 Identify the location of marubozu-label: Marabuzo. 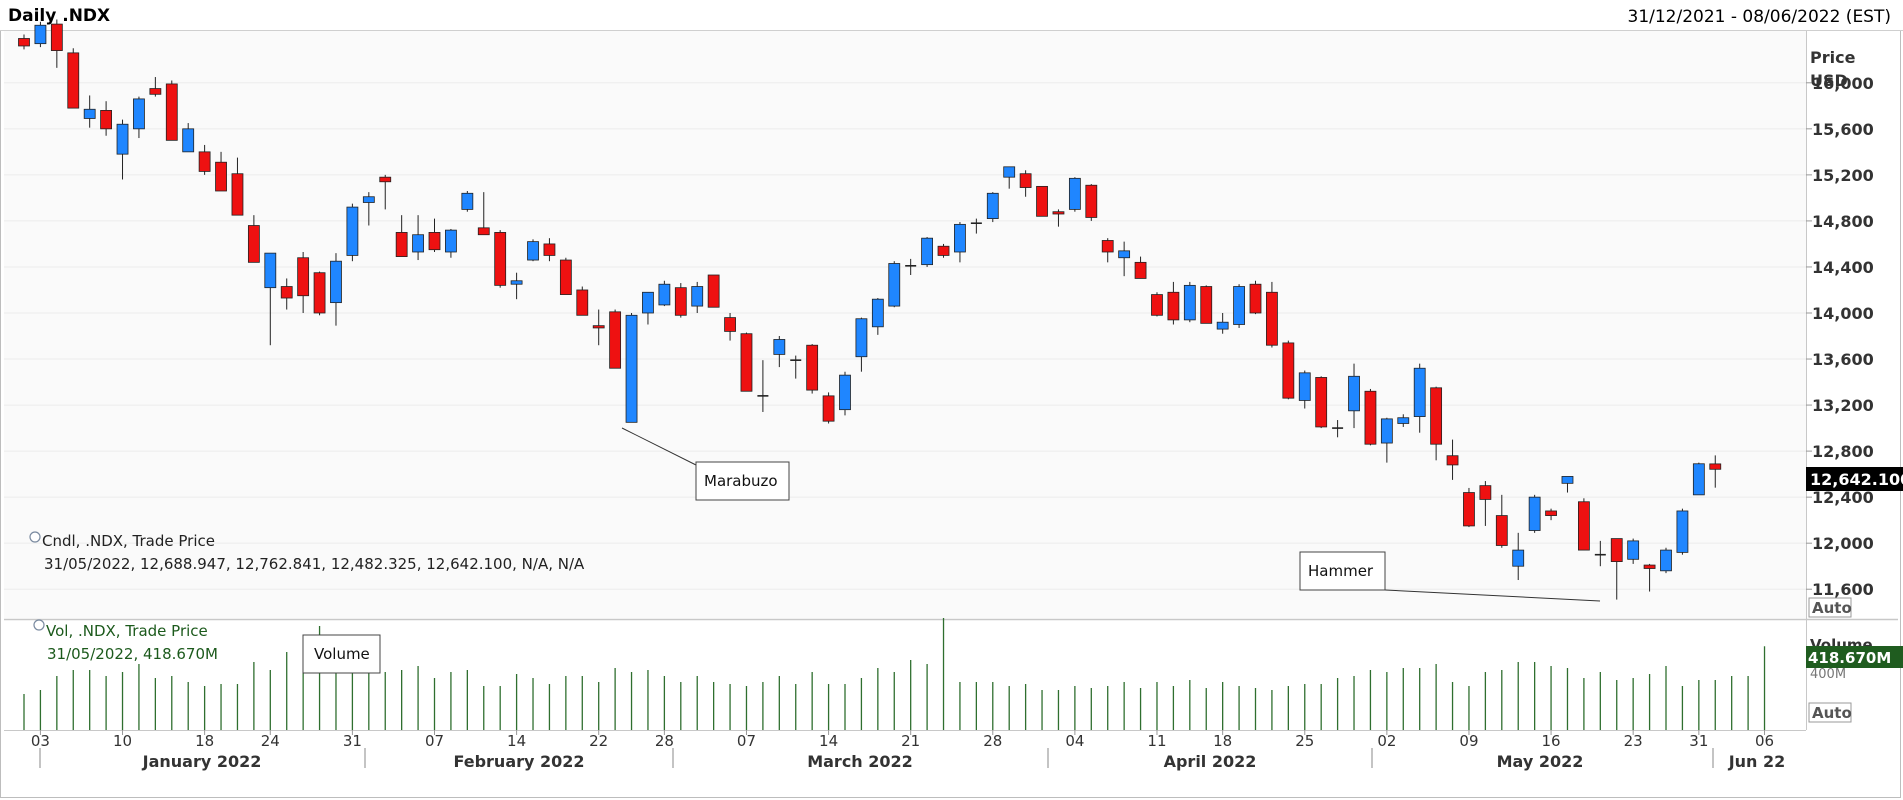
(741, 481).